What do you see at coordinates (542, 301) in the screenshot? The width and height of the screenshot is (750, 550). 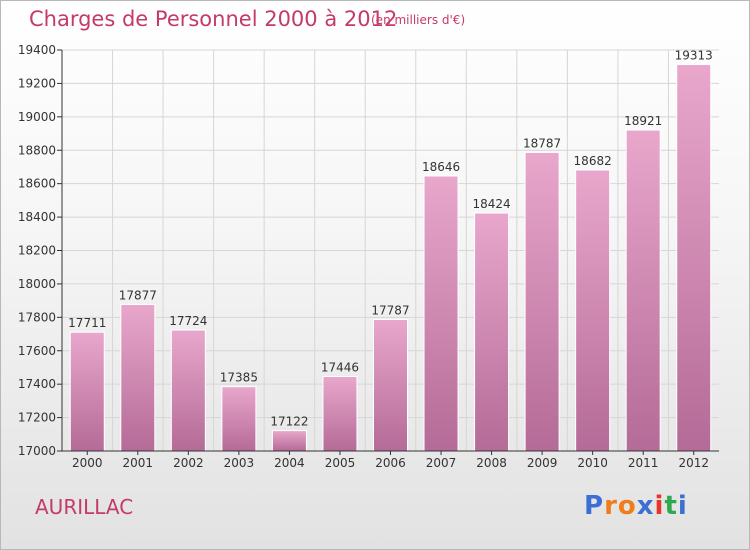 I see `bar-2009` at bounding box center [542, 301].